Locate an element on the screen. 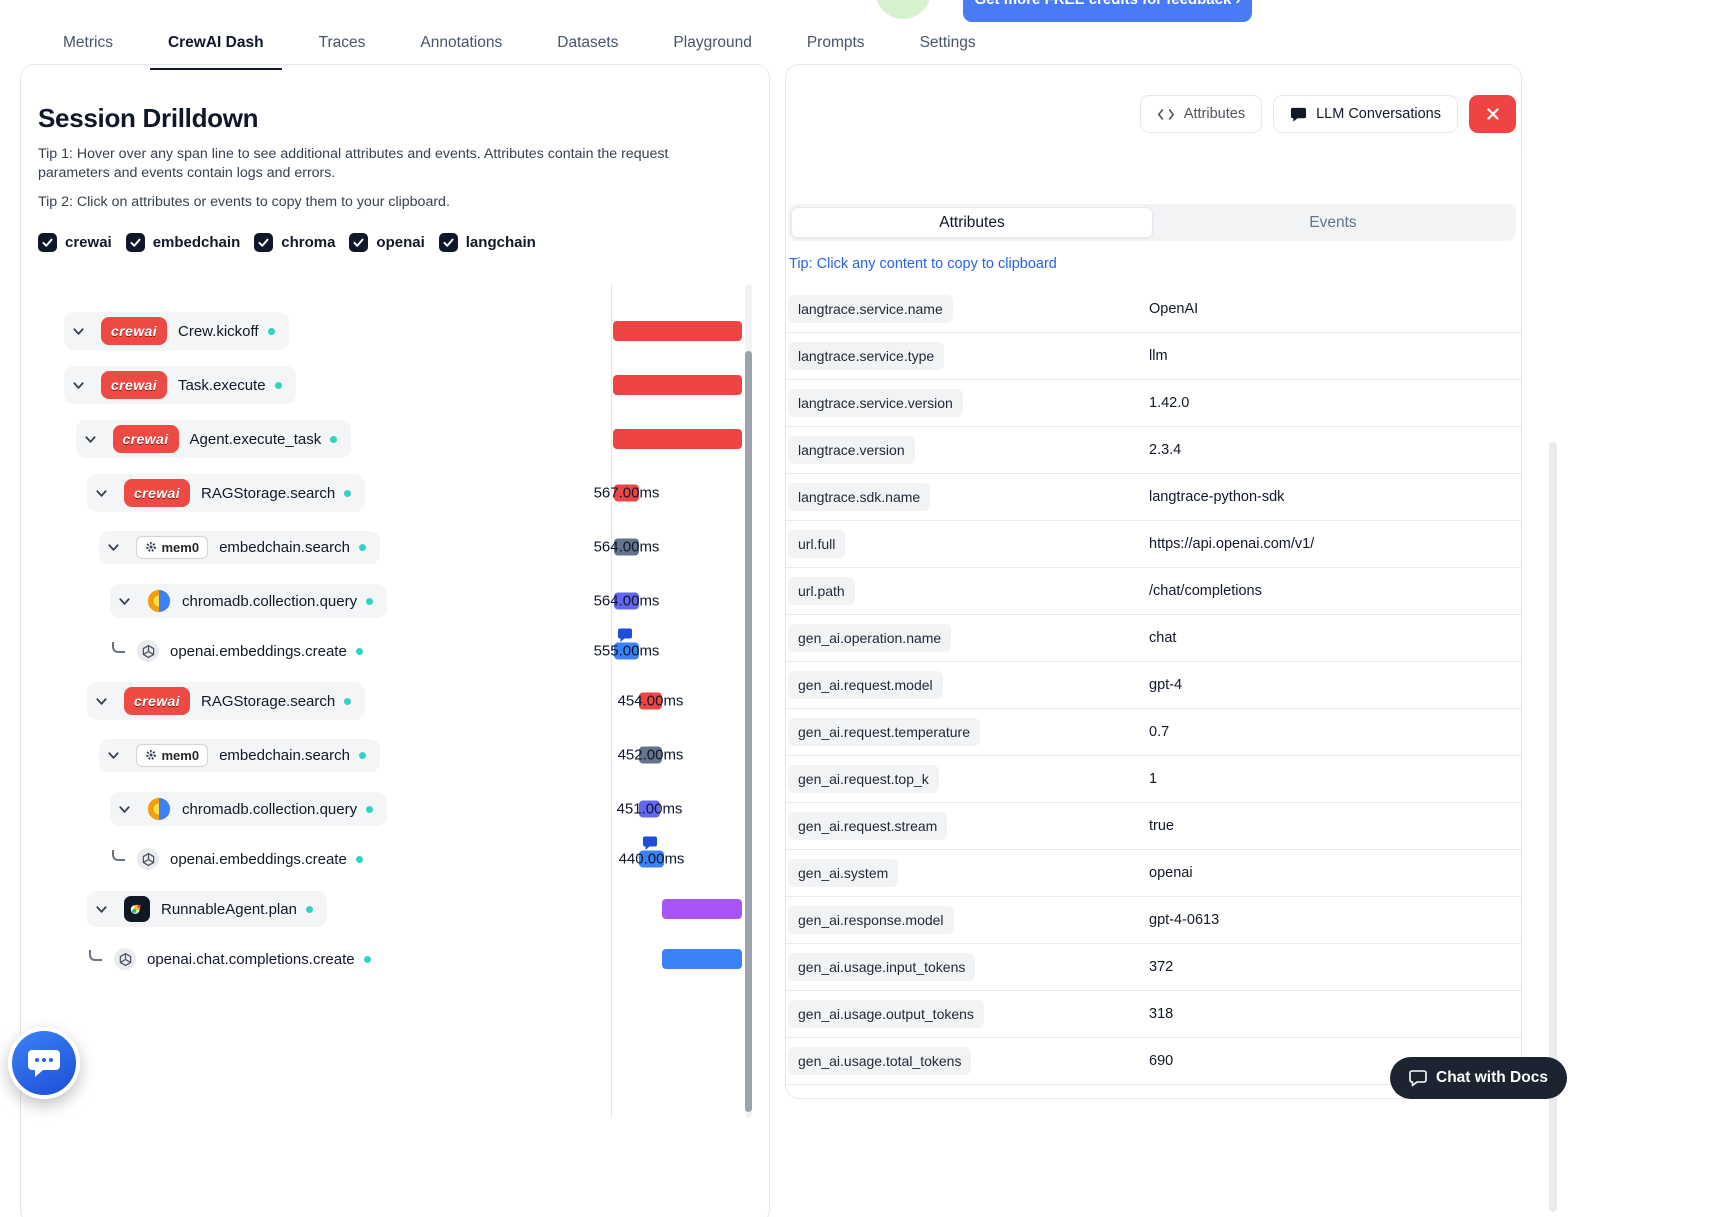 The image size is (1710, 1217). tab-settings: Settings is located at coordinates (947, 42).